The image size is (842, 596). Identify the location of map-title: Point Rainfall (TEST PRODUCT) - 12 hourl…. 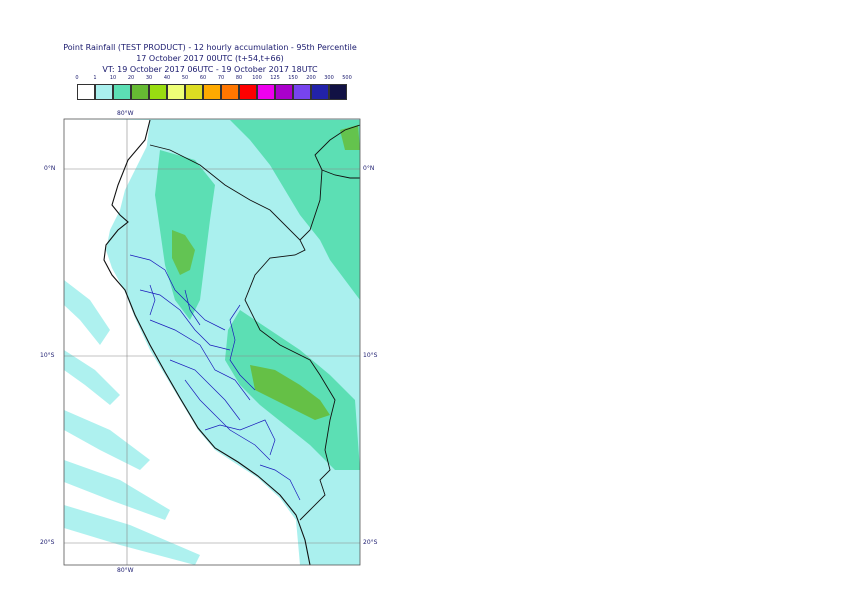
(210, 47).